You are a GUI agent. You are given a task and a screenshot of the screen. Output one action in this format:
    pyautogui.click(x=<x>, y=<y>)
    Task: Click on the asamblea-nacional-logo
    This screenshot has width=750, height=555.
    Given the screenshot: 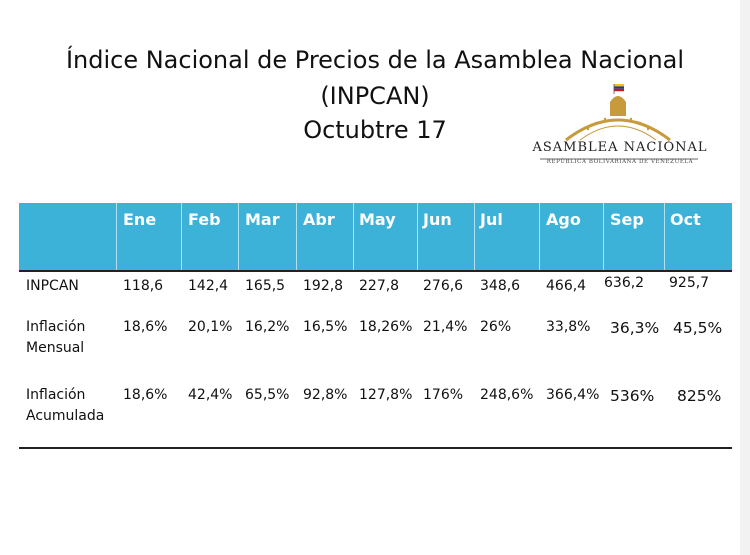 What is the action you would take?
    pyautogui.click(x=619, y=122)
    